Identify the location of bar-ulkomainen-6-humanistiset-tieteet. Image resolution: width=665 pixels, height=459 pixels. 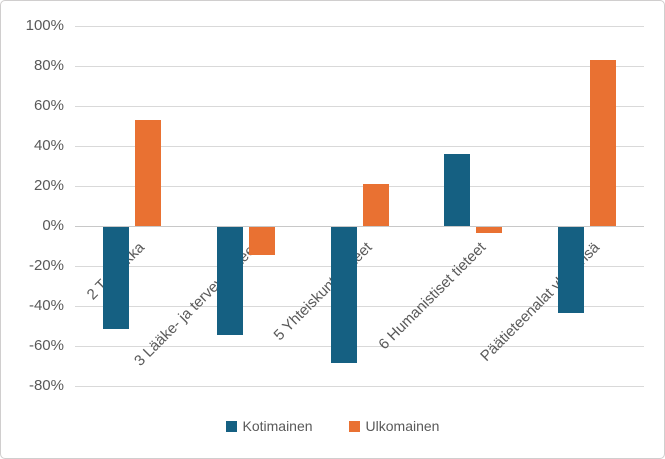
(489, 230).